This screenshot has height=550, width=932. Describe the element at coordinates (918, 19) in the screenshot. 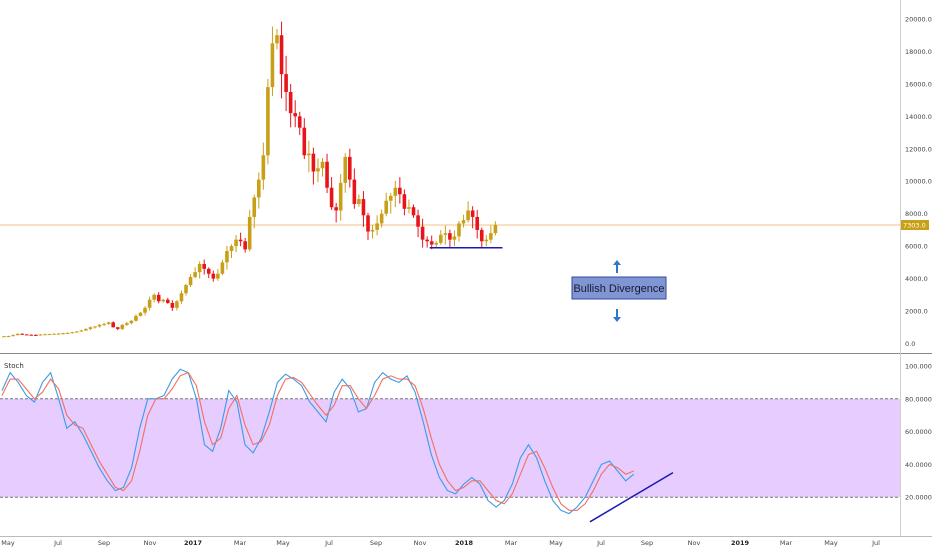

I see `price-tick-label: 20000.0` at that location.